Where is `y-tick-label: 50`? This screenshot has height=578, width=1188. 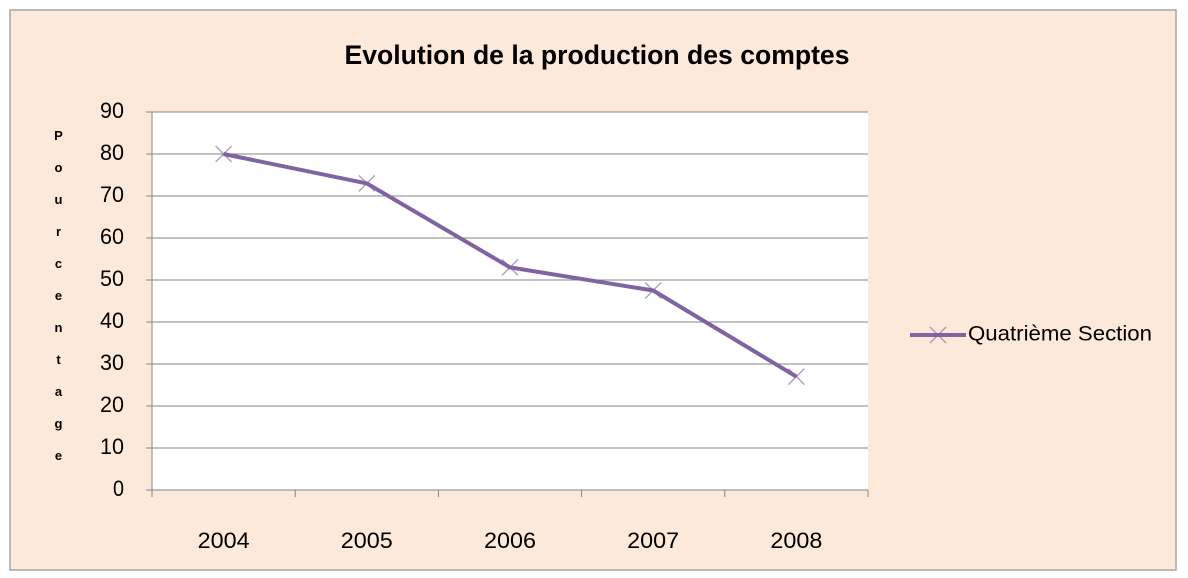 y-tick-label: 50 is located at coordinates (112, 278).